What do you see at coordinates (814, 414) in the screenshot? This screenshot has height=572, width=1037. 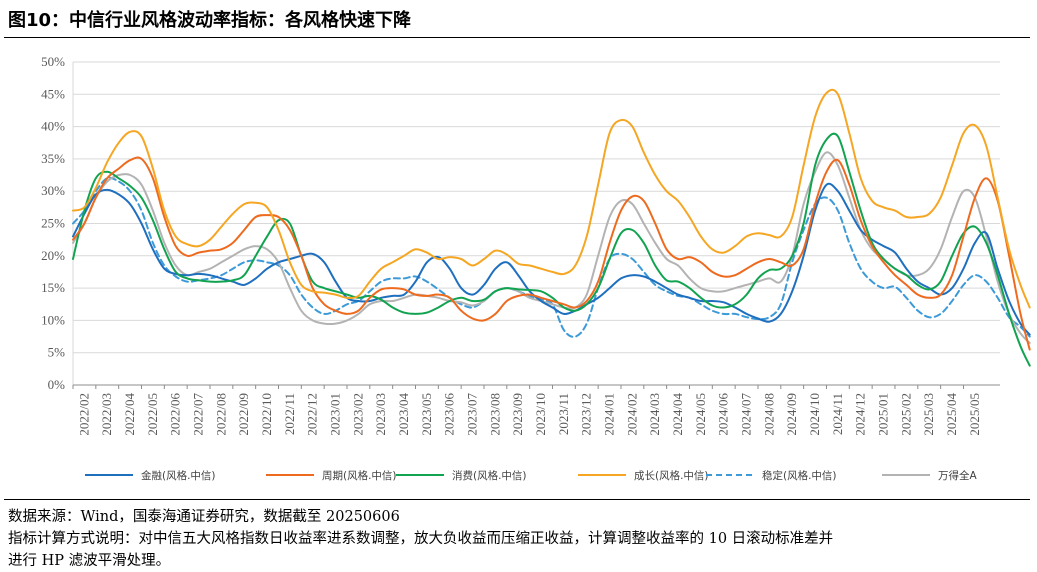 I see `x-tick-label: 2024/10` at bounding box center [814, 414].